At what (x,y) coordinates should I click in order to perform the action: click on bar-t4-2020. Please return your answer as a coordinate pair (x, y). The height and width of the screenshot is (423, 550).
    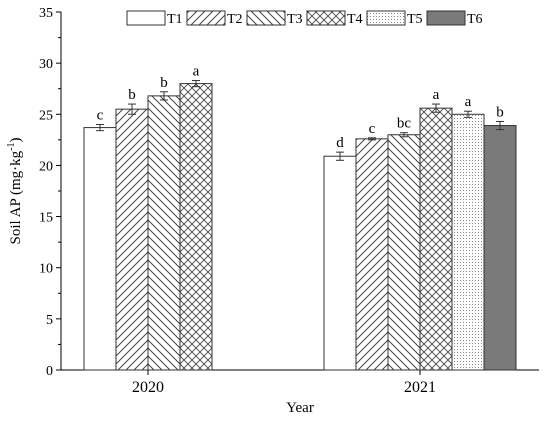
    Looking at the image, I should click on (196, 227).